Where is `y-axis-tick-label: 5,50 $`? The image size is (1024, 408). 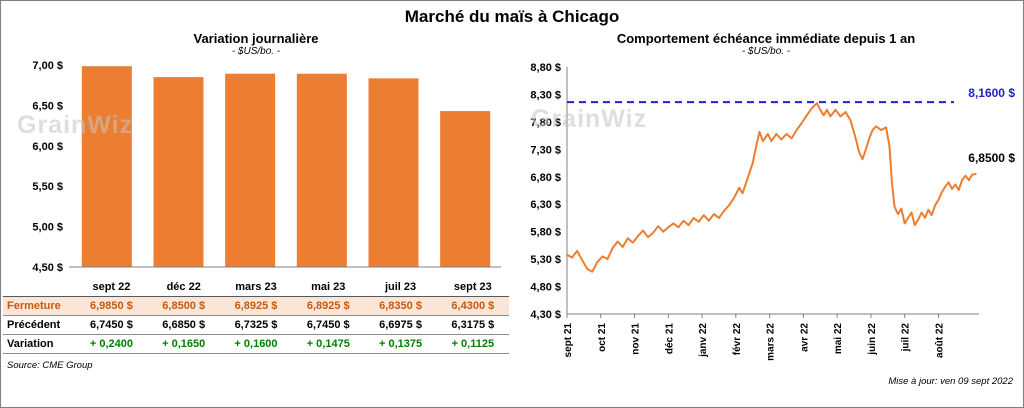
y-axis-tick-label: 5,50 $ is located at coordinates (47, 187).